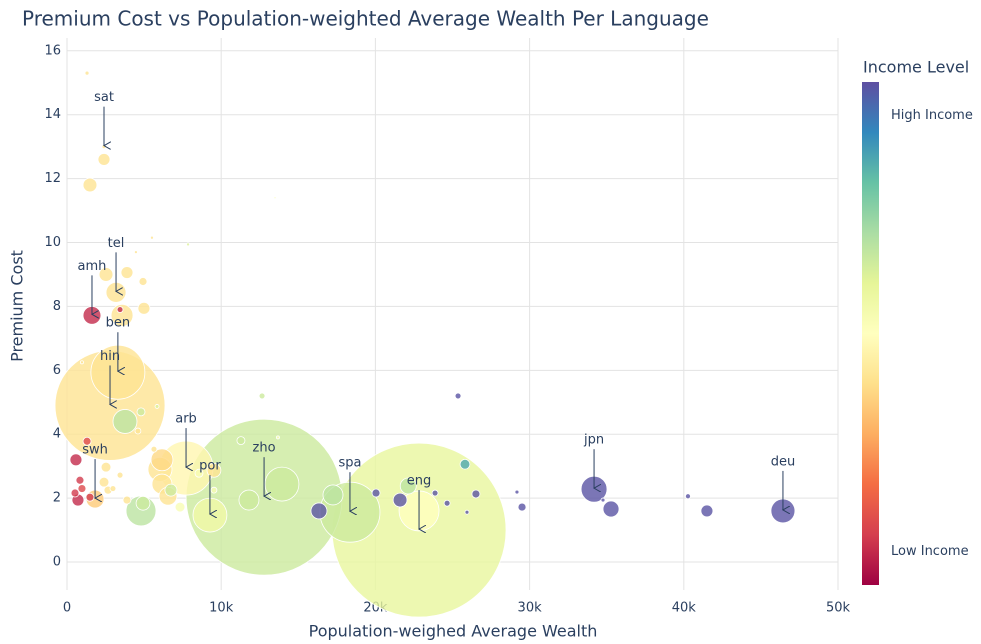 This screenshot has height=644, width=981. What do you see at coordinates (52, 50) in the screenshot?
I see `y-tick-label: 16` at bounding box center [52, 50].